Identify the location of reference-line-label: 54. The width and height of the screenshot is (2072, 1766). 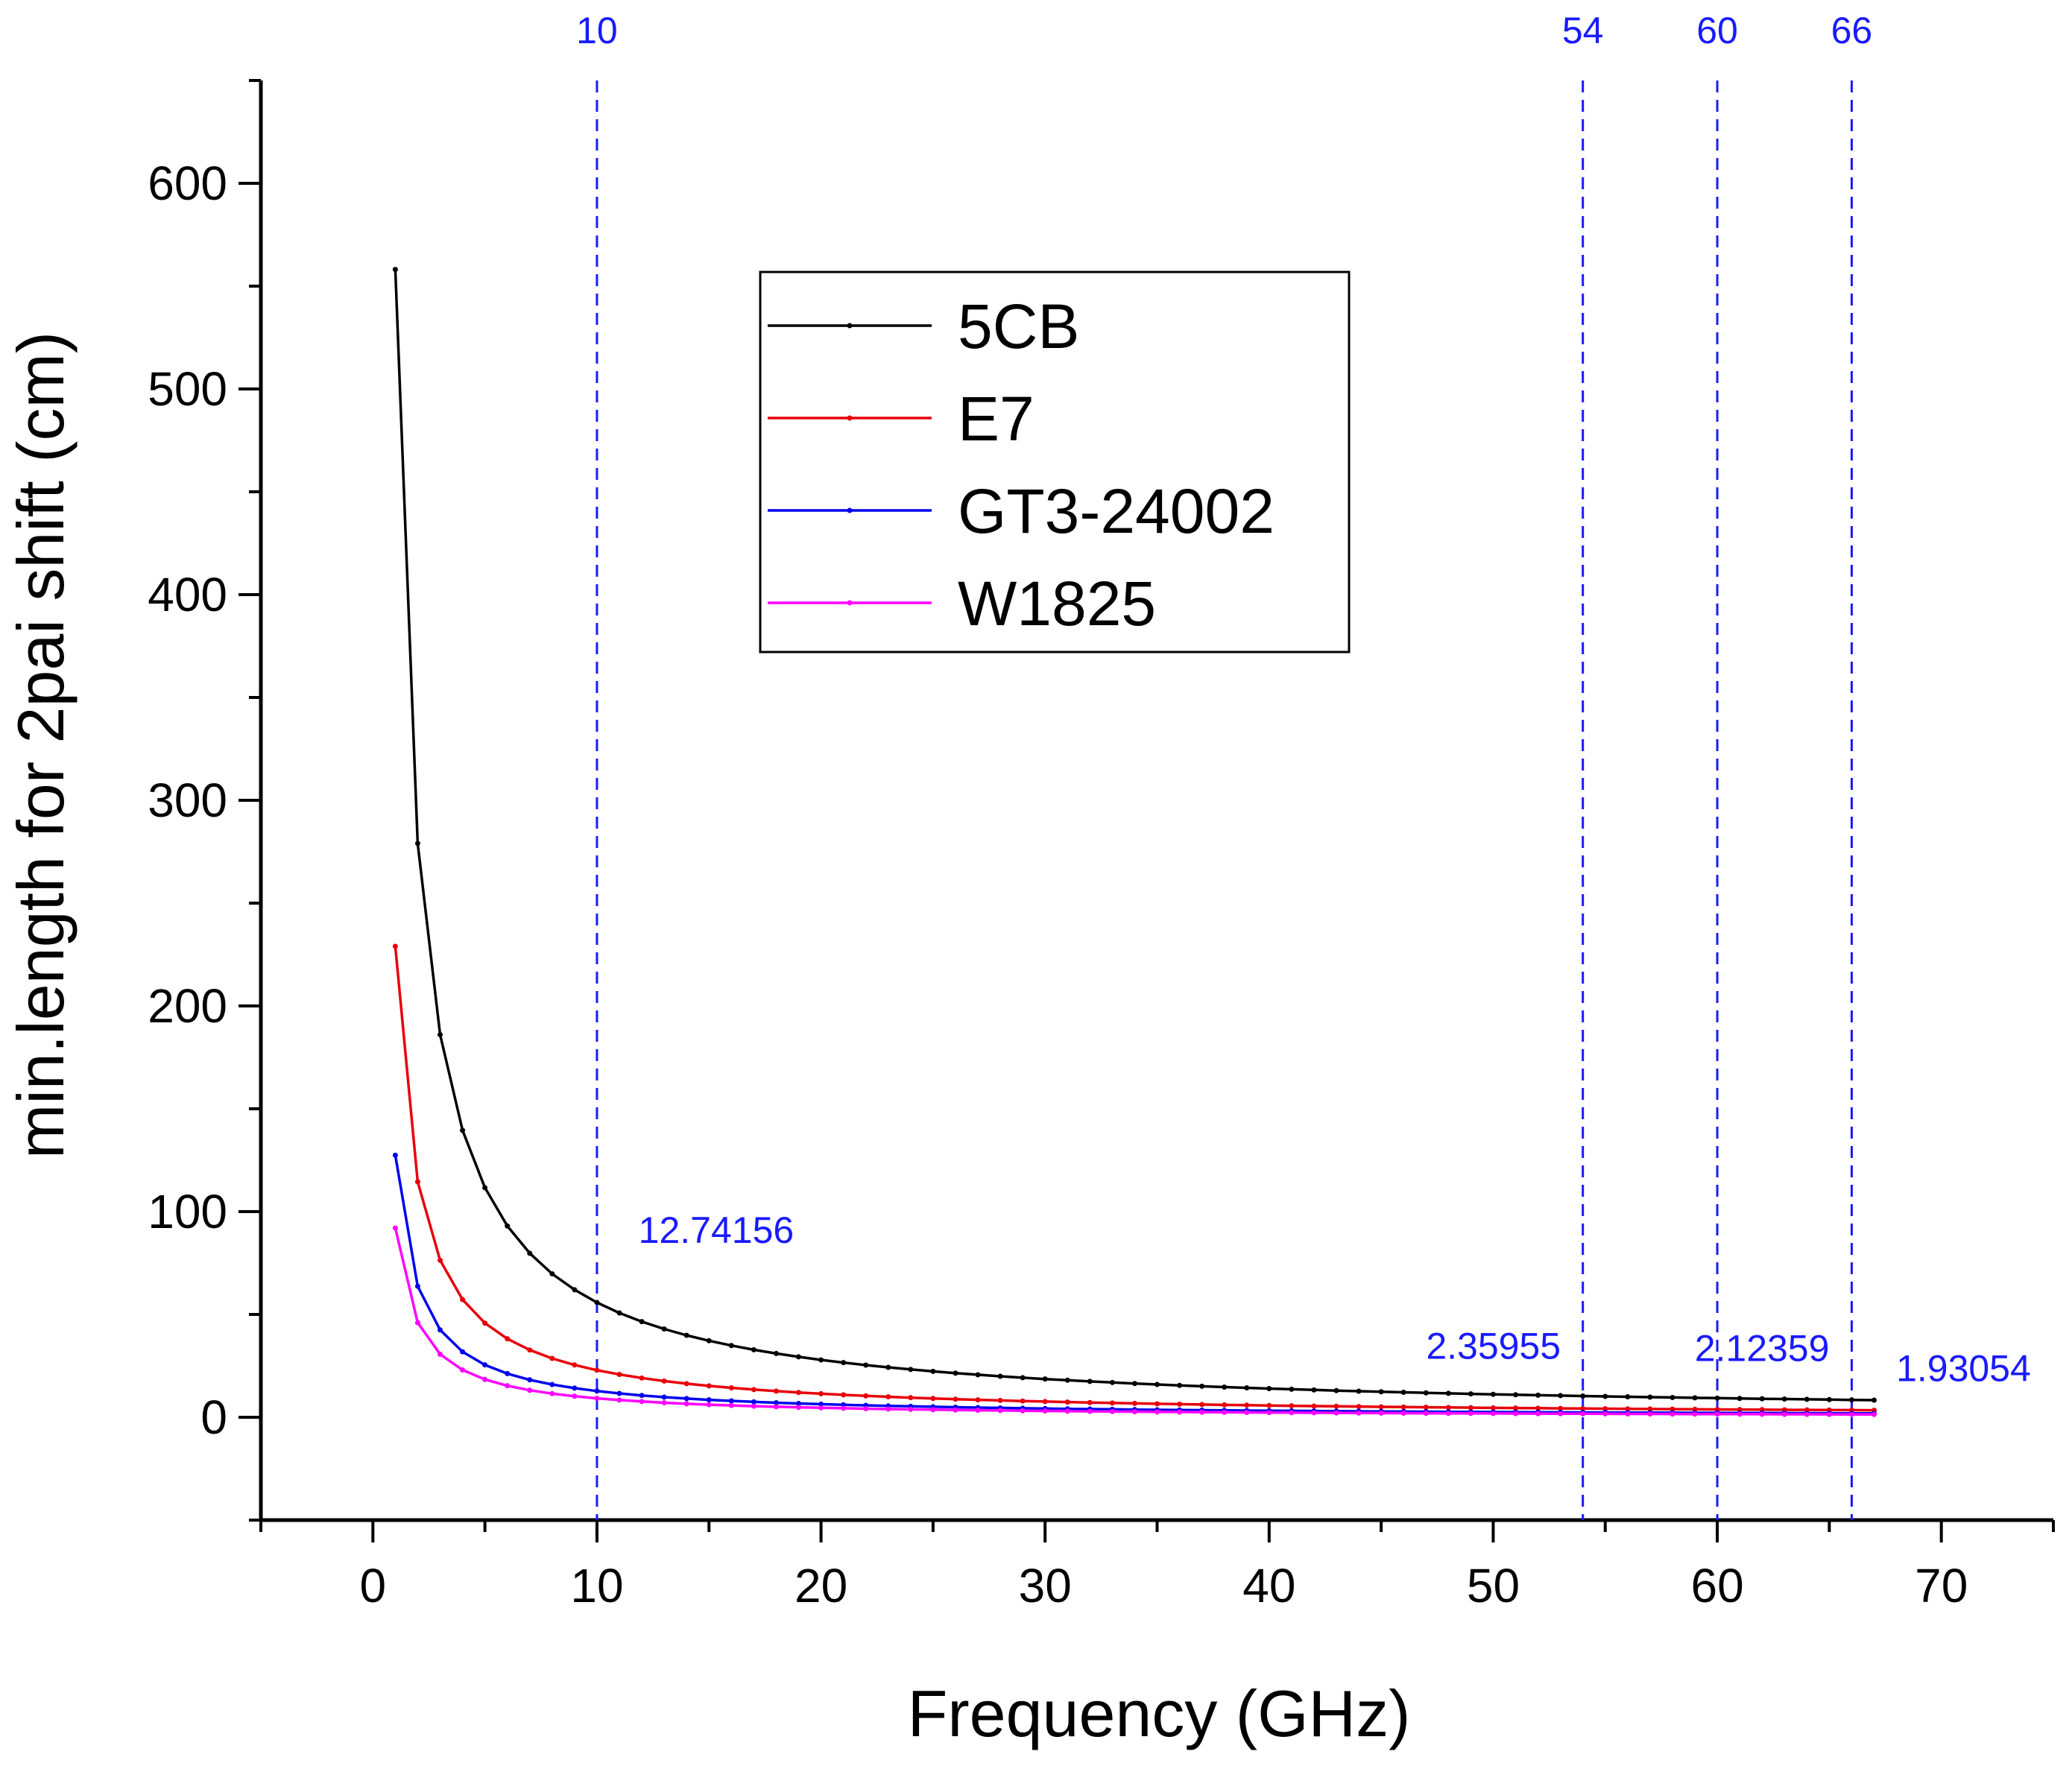
(1583, 30).